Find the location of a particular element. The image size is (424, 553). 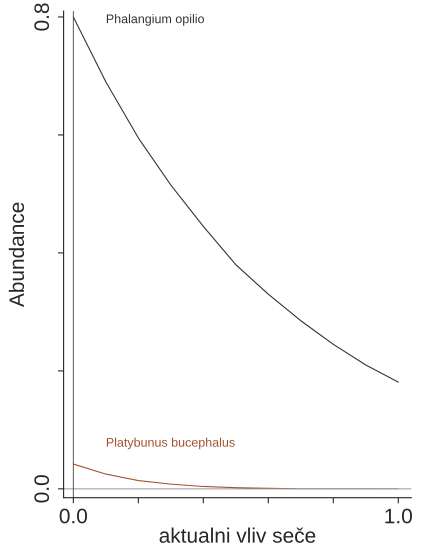

text: Phalangium opilio is located at coordinates (155, 20).